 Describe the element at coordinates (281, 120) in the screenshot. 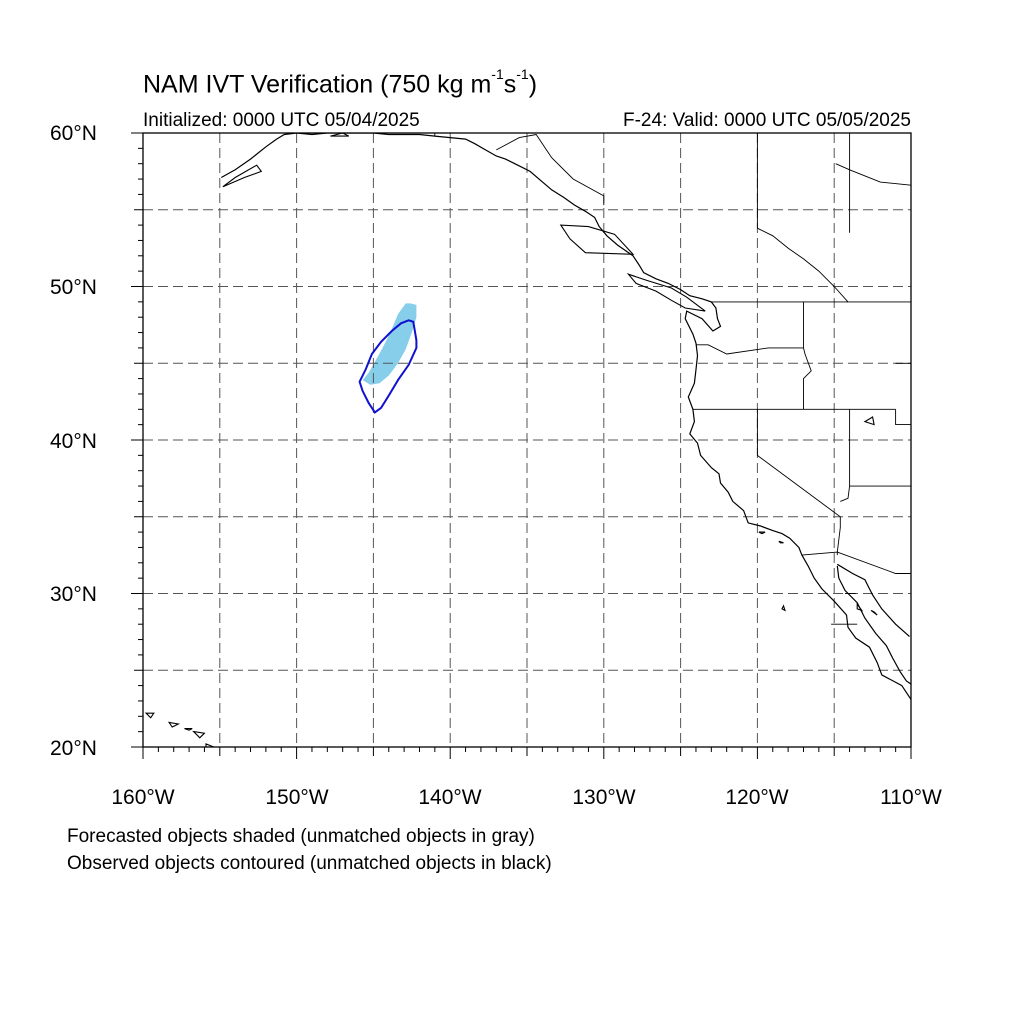

I see `init-time-label: Initialized: 0000 UTC 05/04/2025` at that location.